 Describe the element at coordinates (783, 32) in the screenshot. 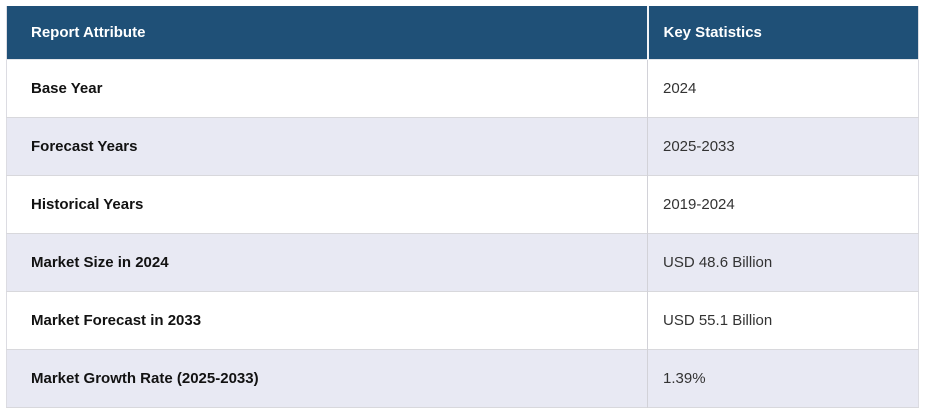

I see `key-statistics-column-header: Key Statistics` at that location.